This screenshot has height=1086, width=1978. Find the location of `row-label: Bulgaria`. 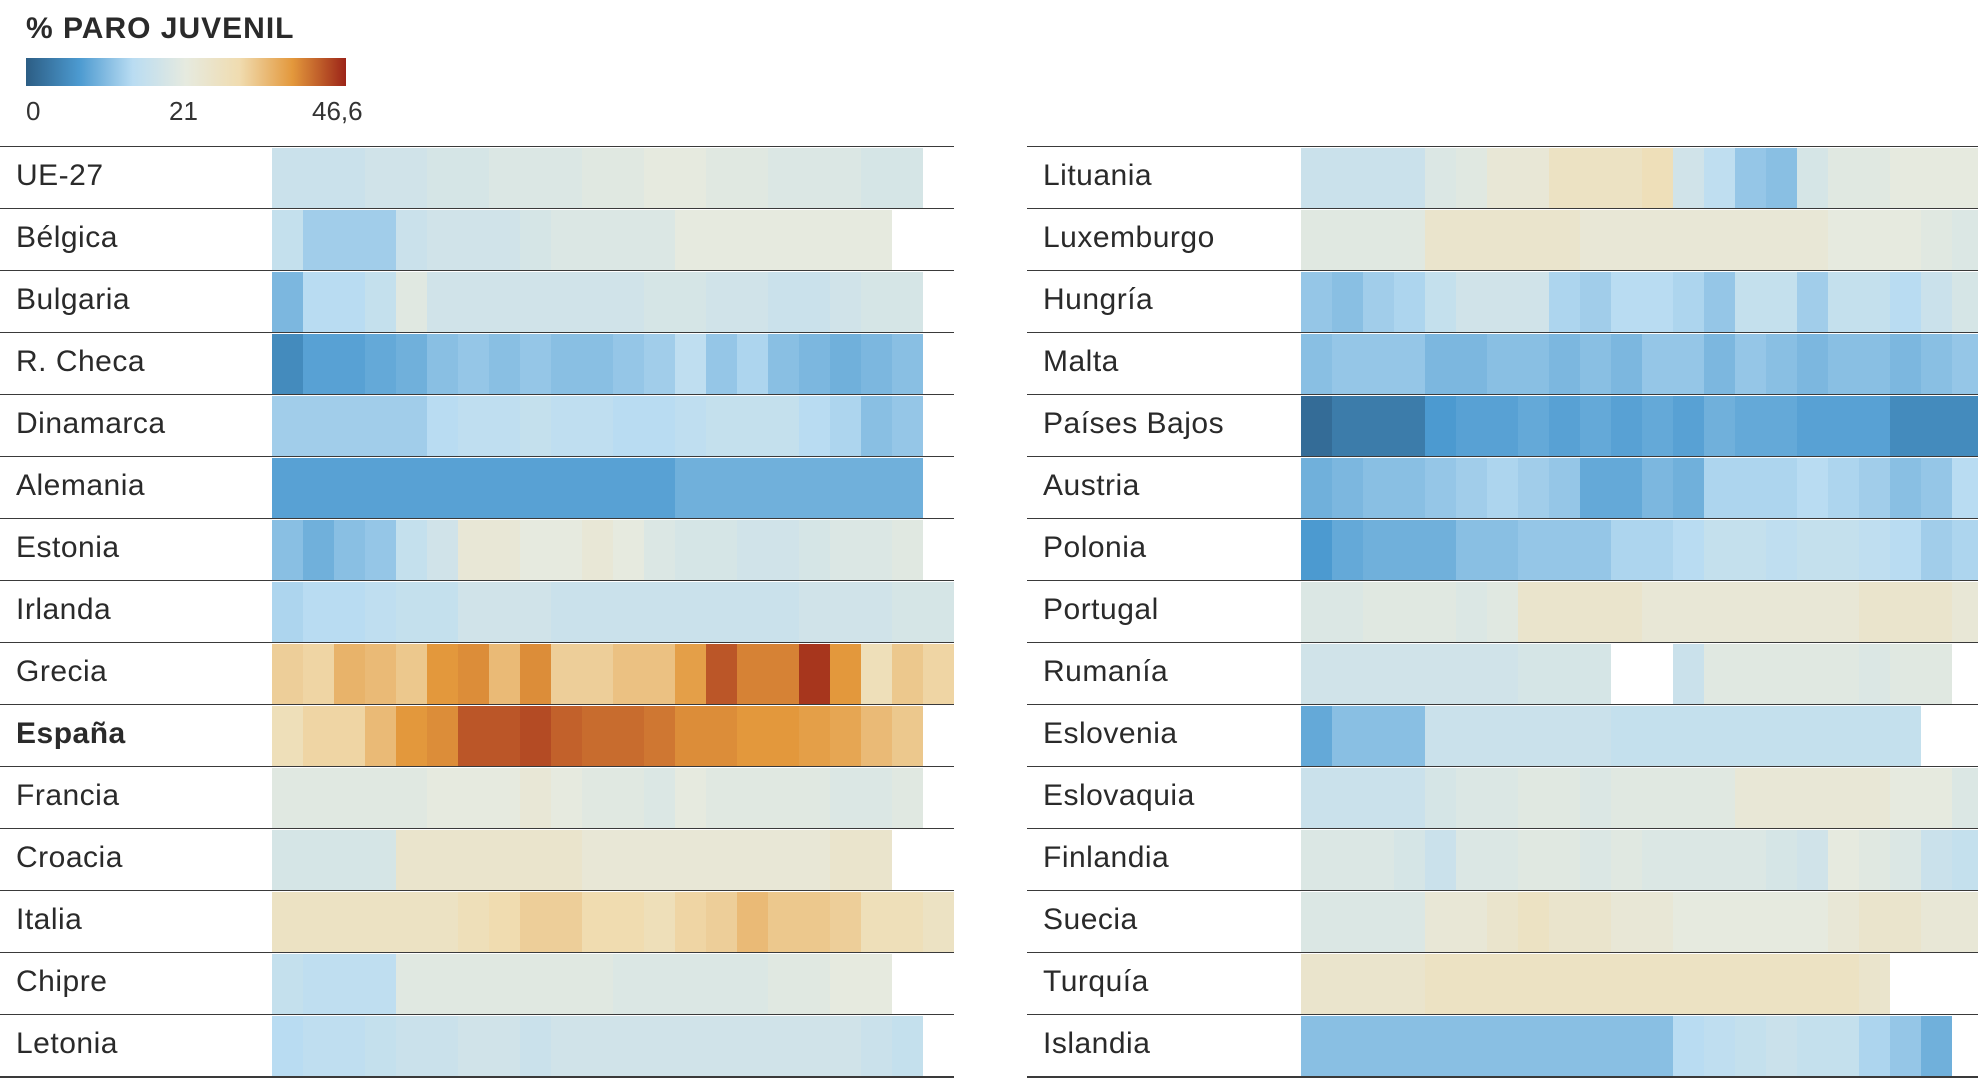

row-label: Bulgaria is located at coordinates (73, 299).